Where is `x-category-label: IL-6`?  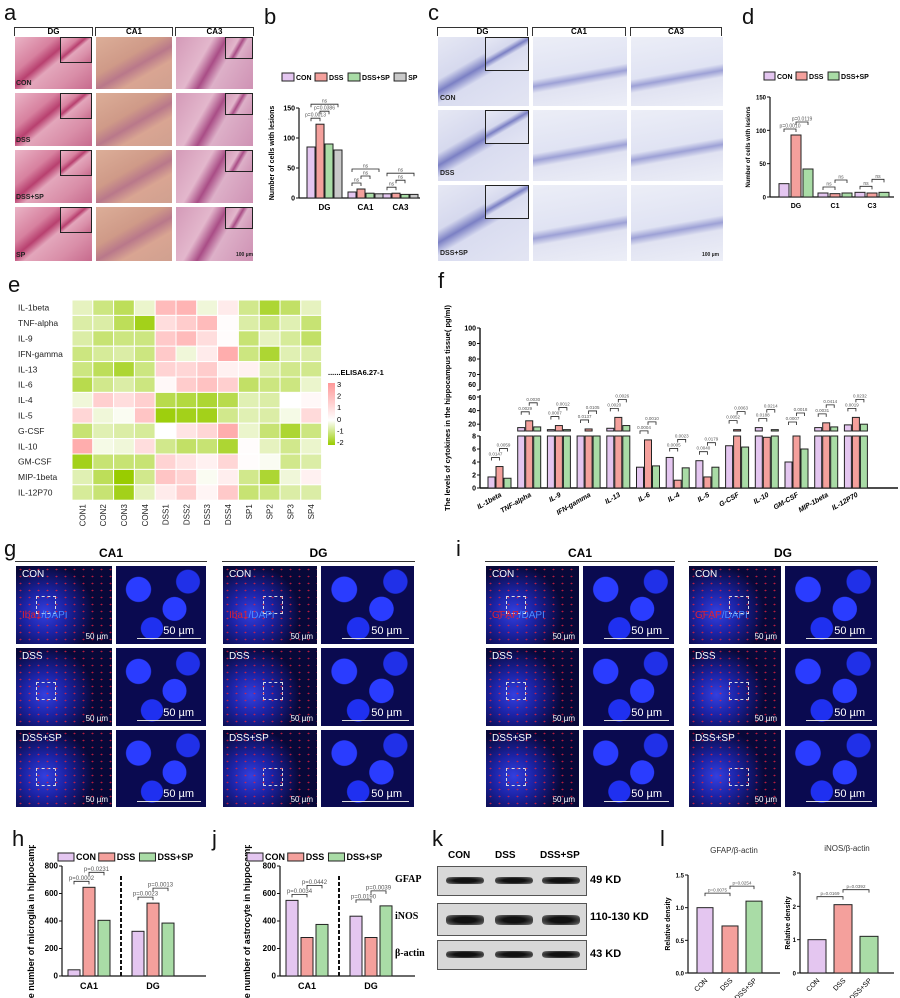 x-category-label: IL-6 is located at coordinates (644, 498).